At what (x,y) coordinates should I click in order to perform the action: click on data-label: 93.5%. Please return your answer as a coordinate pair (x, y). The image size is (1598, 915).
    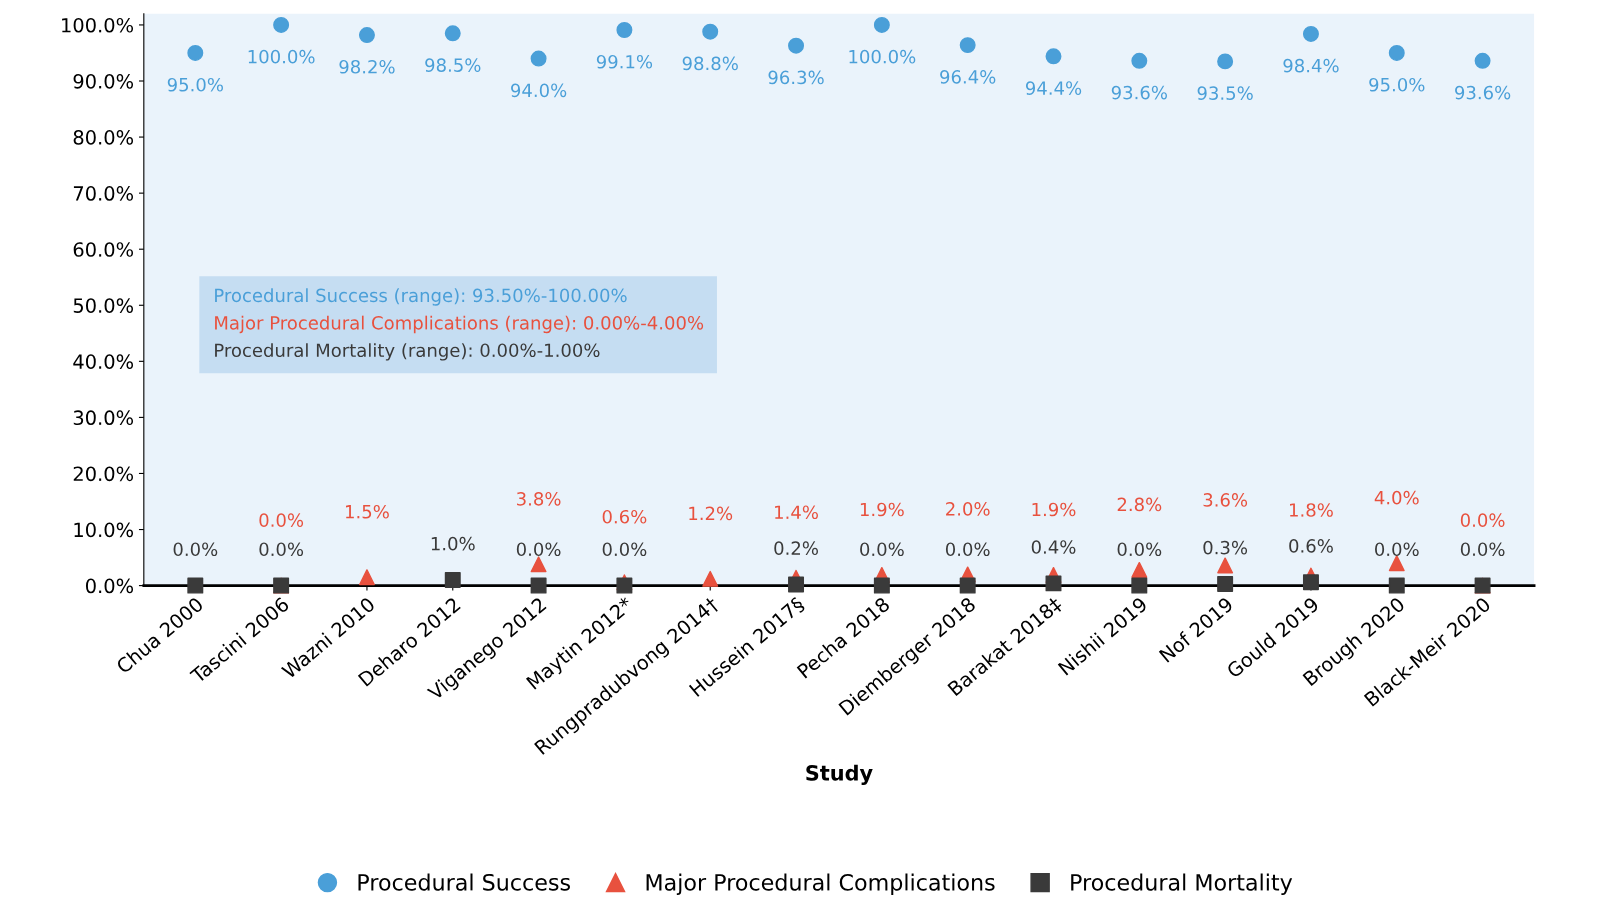
    Looking at the image, I should click on (1225, 93).